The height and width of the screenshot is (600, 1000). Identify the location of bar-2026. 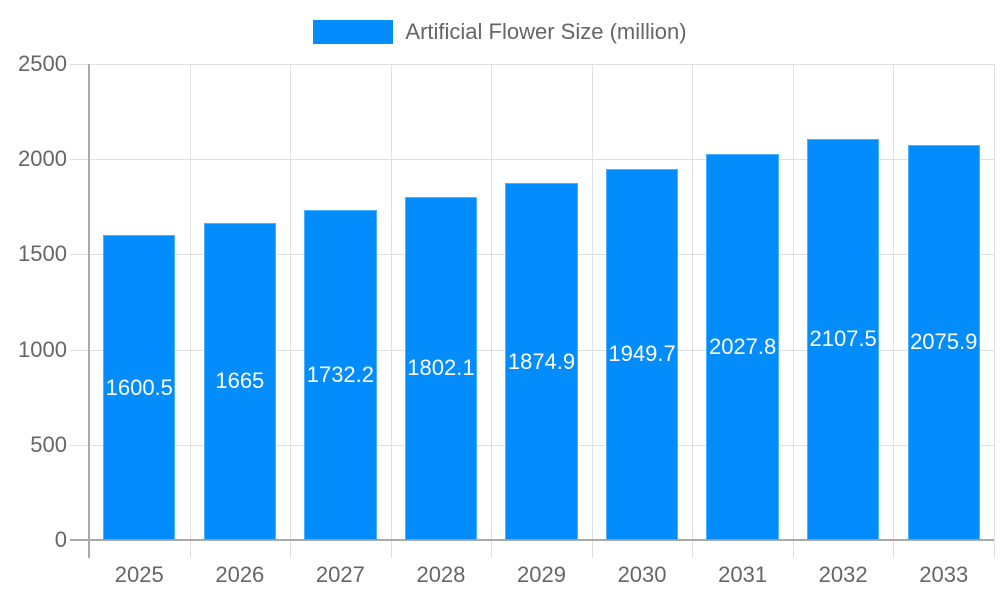
(240, 381).